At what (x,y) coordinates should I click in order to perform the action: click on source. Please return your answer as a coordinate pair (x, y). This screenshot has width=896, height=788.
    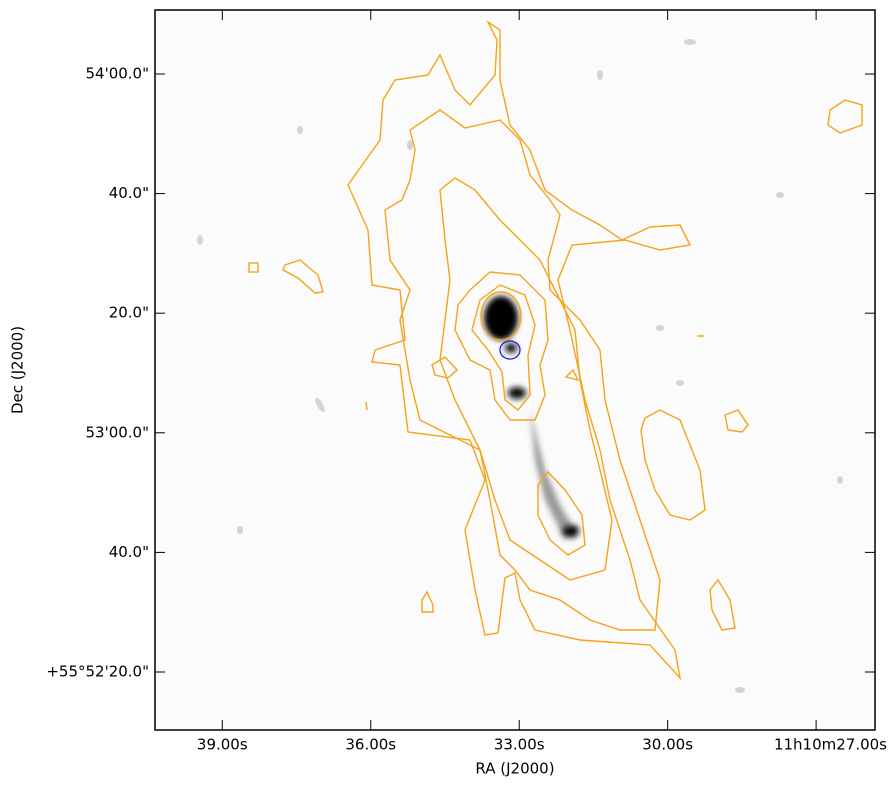
    Looking at the image, I should click on (531, 418).